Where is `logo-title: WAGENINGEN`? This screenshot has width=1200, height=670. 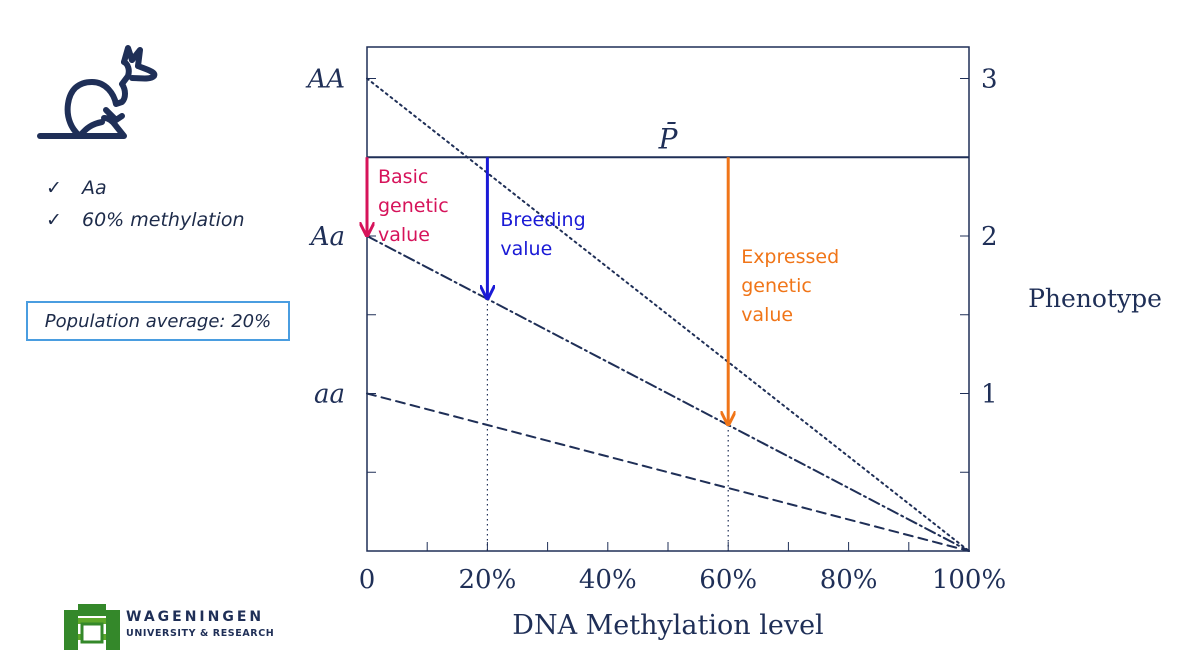 logo-title: WAGENINGEN is located at coordinates (195, 617).